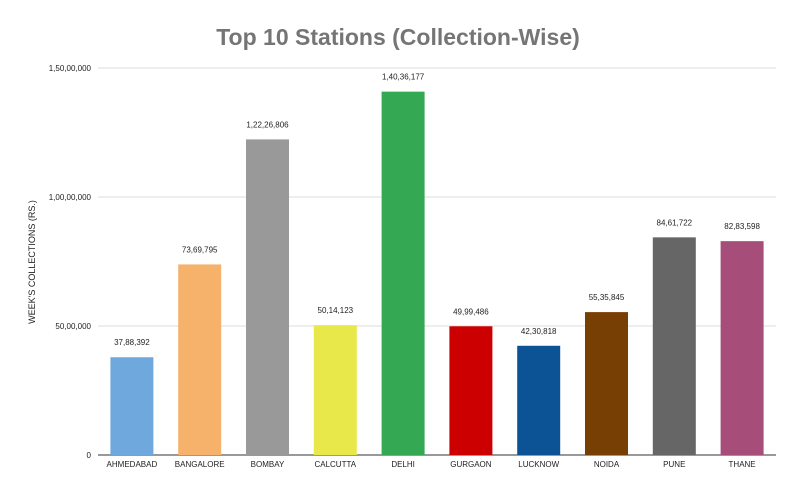 The height and width of the screenshot is (481, 796). What do you see at coordinates (200, 359) in the screenshot?
I see `bar-bangalore` at bounding box center [200, 359].